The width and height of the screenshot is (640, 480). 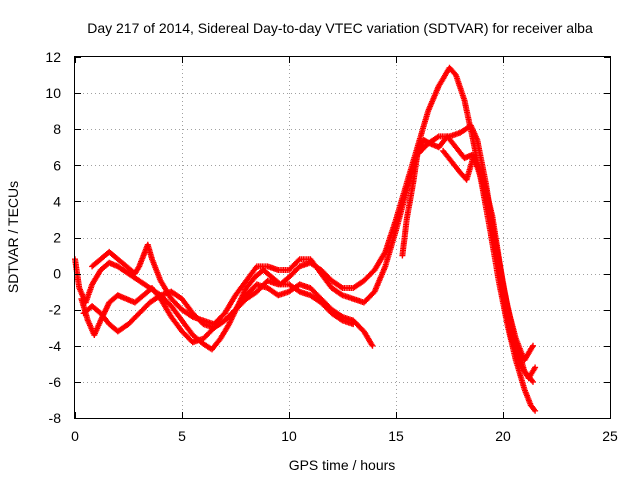 I want to click on y-axis-label: SDTVAR / TECUs, so click(x=13, y=237).